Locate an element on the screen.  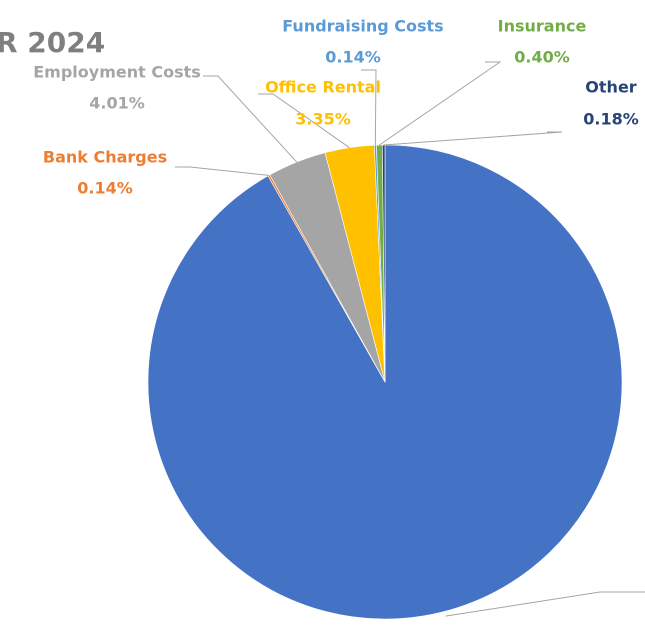
slice-label: Fundraising Costs is located at coordinates (362, 26).